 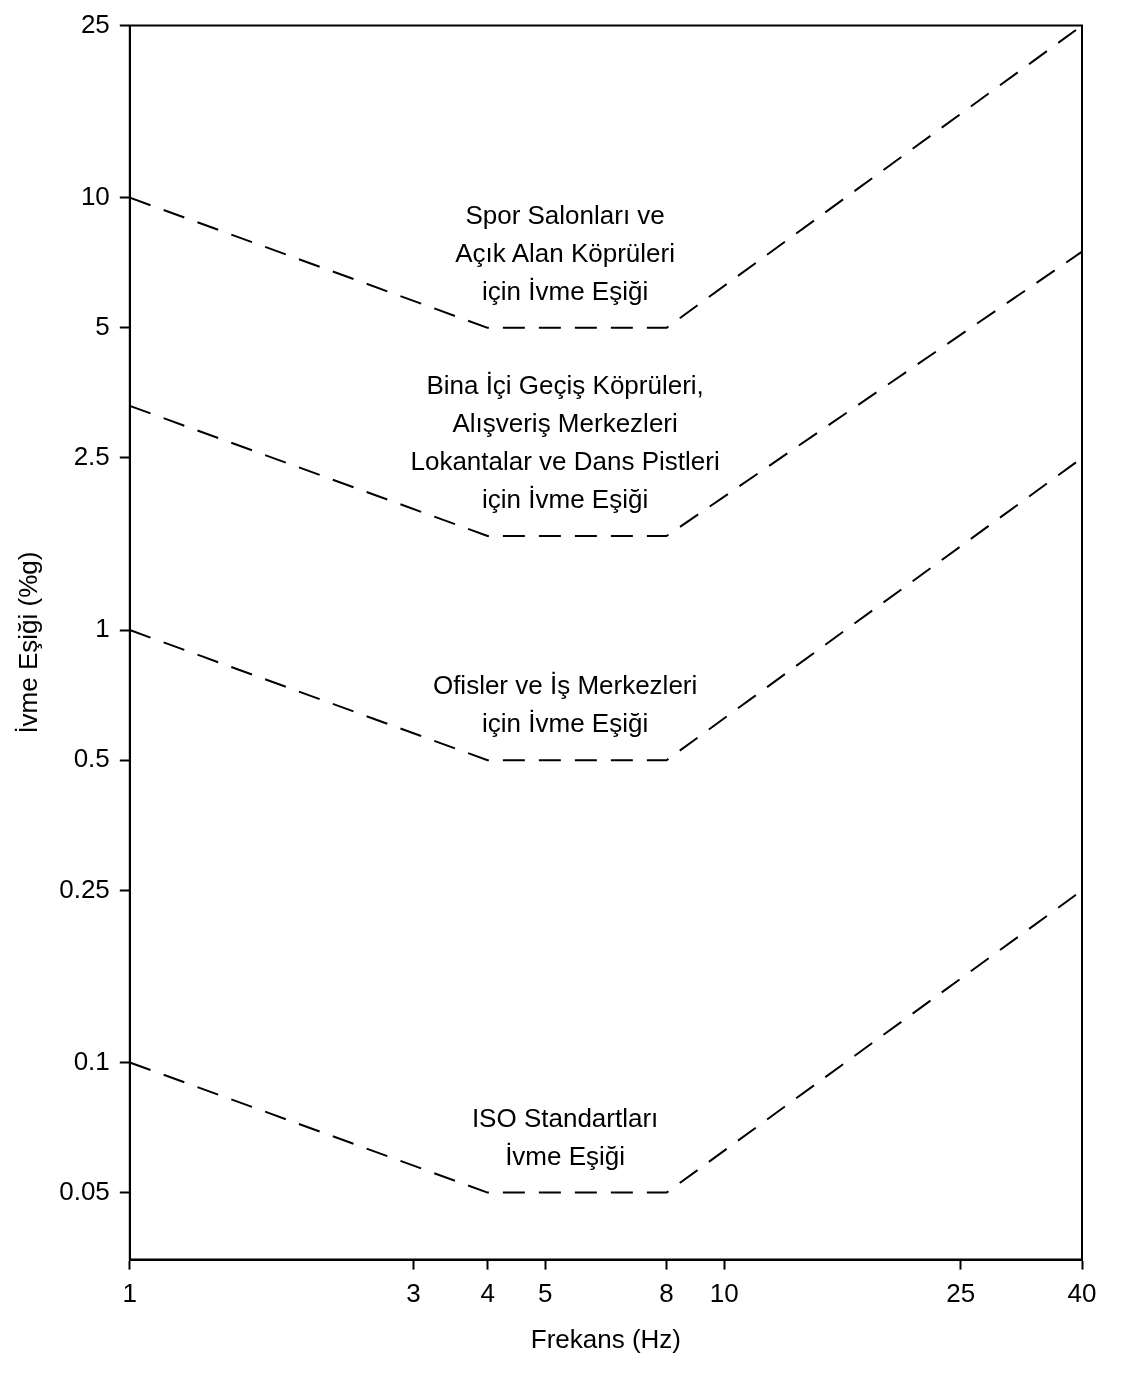 I want to click on y-tick-label: 1, so click(x=102, y=628).